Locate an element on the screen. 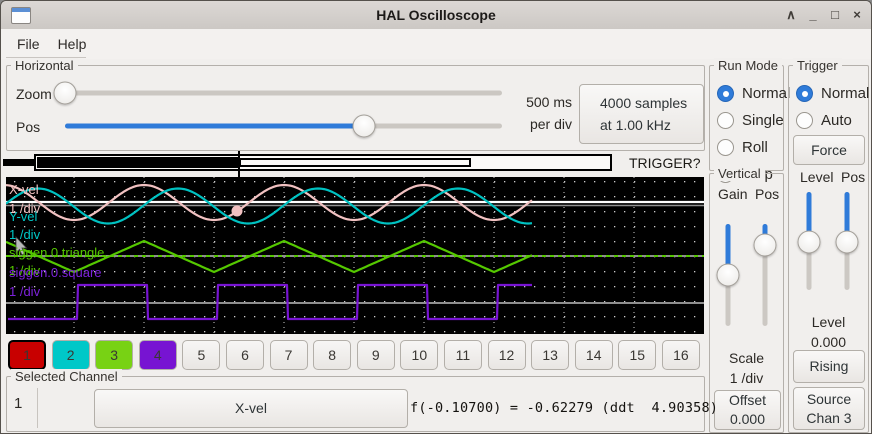 The width and height of the screenshot is (872, 434). channel-button-6: 6 is located at coordinates (244, 355).